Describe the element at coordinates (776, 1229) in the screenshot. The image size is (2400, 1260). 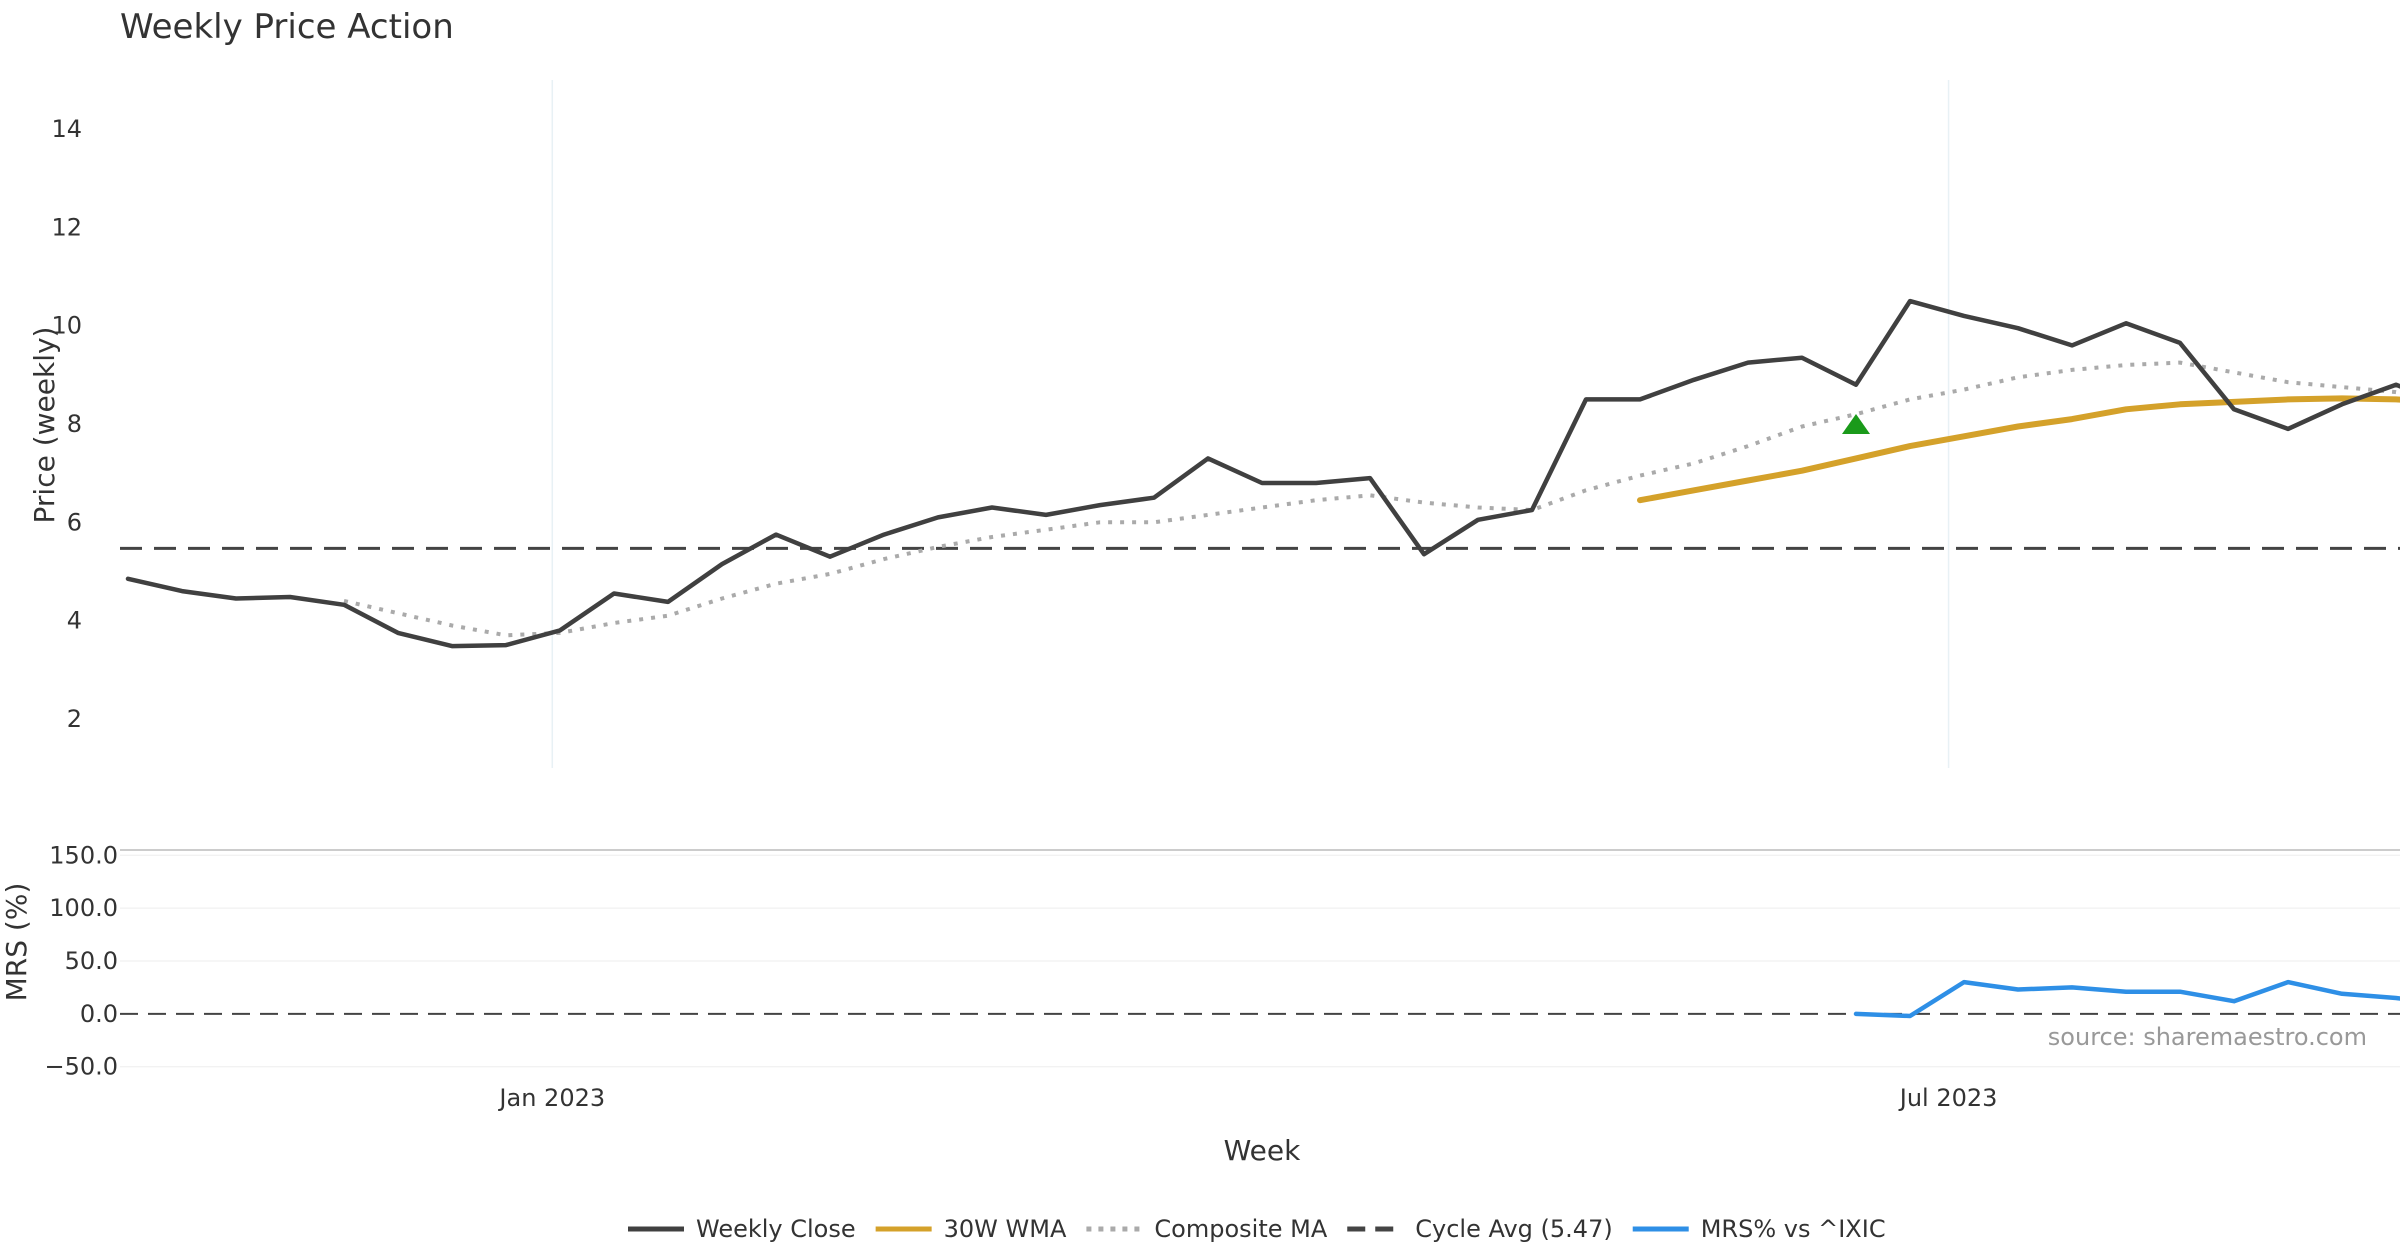
I see `legend-label: Weekly Close` at that location.